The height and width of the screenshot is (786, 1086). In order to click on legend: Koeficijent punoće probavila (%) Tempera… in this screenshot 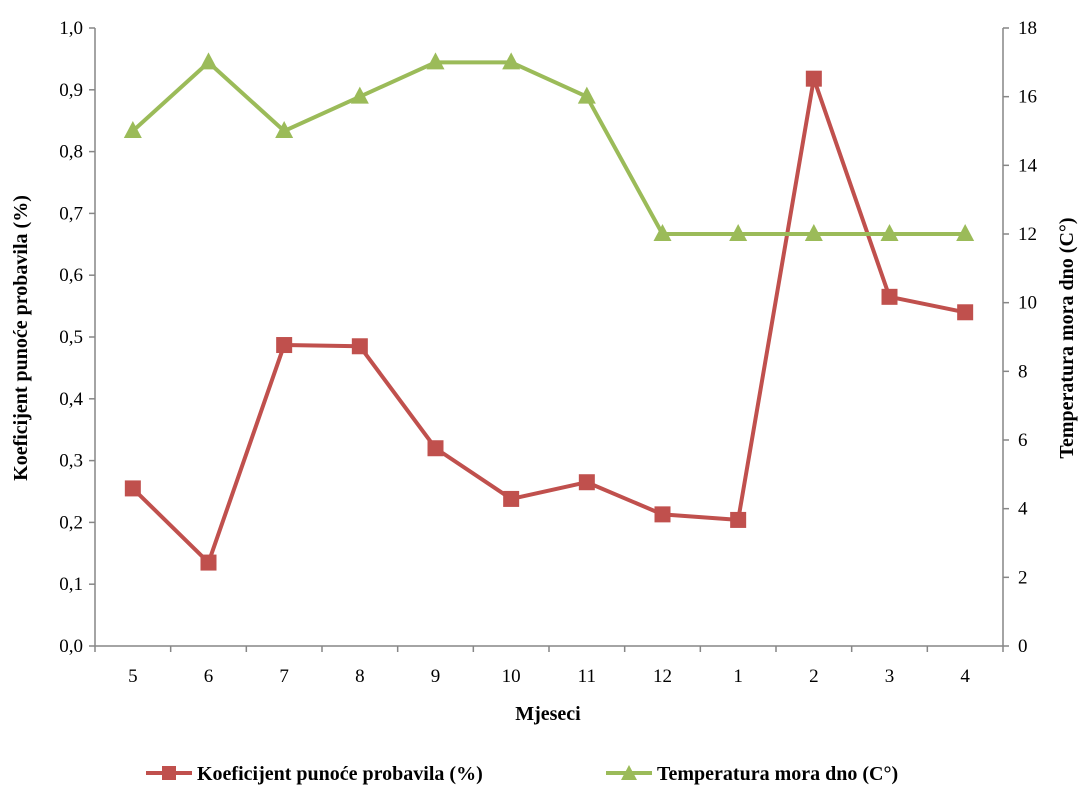, I will do `click(522, 774)`.